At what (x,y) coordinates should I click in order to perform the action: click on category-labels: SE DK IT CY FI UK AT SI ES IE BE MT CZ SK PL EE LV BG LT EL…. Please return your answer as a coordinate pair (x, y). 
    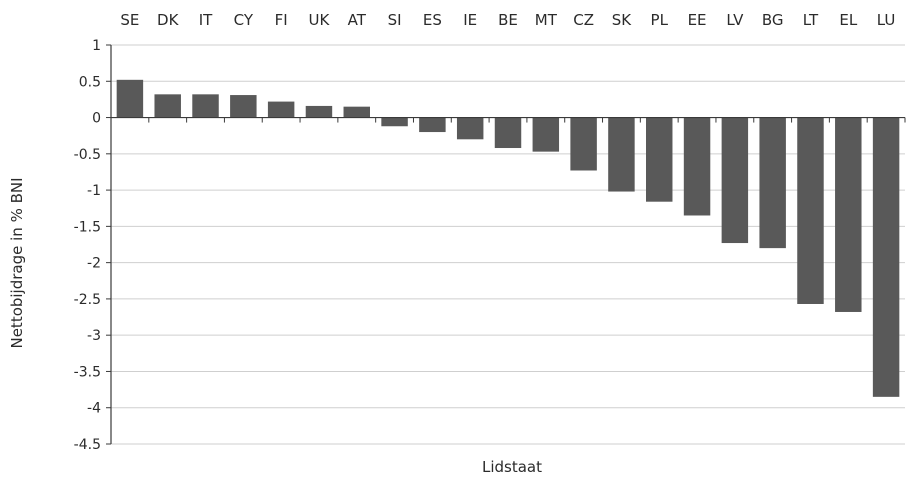
    Looking at the image, I should click on (507, 20).